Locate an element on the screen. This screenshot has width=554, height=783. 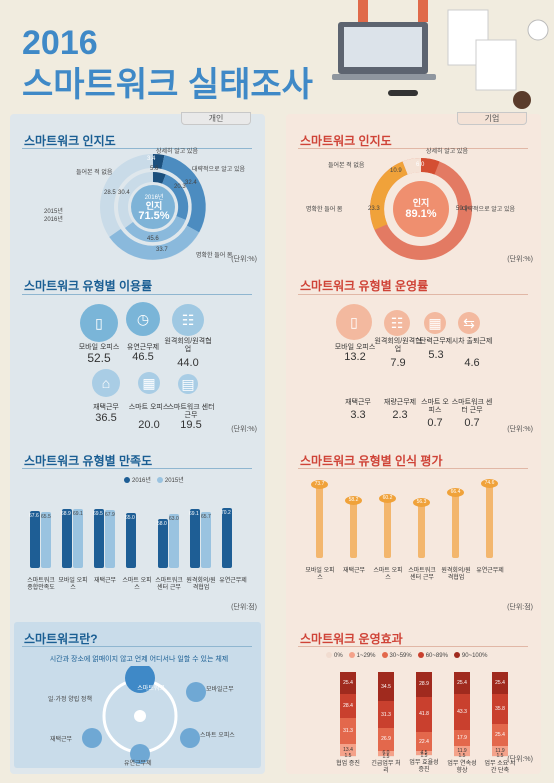
bar-value-2016: 68.9 is located at coordinates (66, 514).